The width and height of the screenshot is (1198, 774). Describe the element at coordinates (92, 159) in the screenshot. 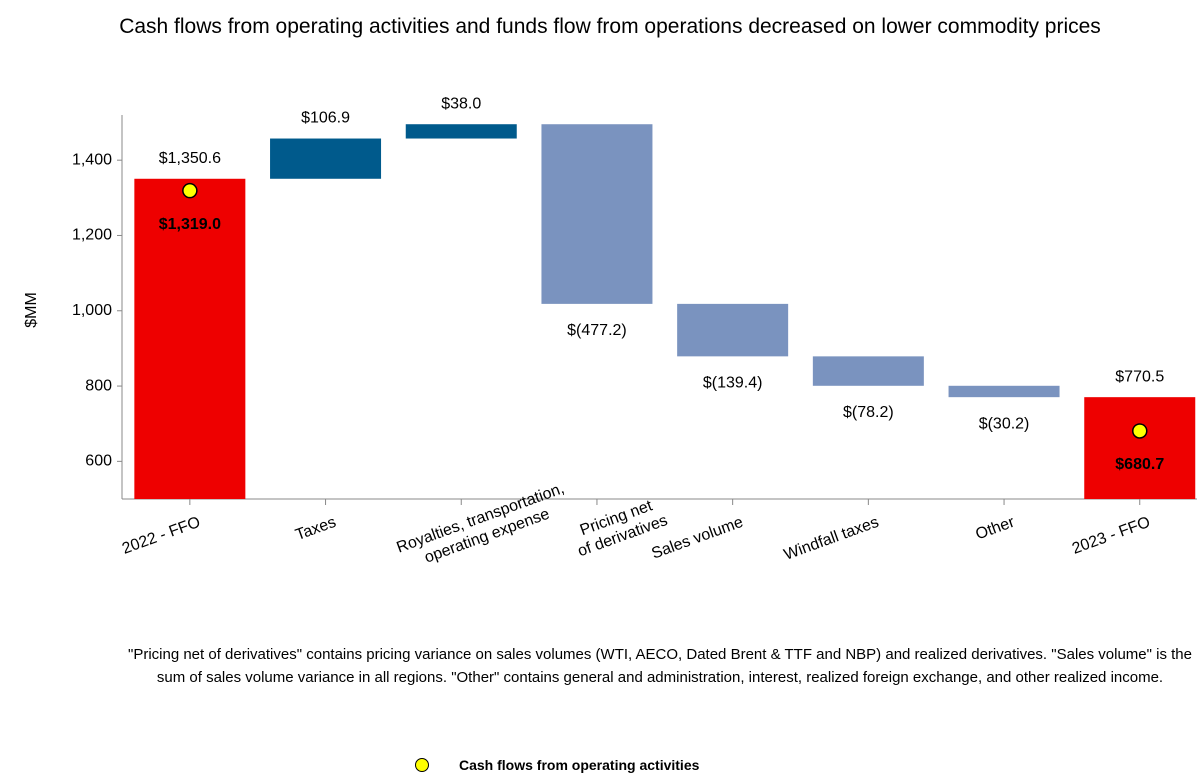

I see `y-tick-label: 1,400` at that location.